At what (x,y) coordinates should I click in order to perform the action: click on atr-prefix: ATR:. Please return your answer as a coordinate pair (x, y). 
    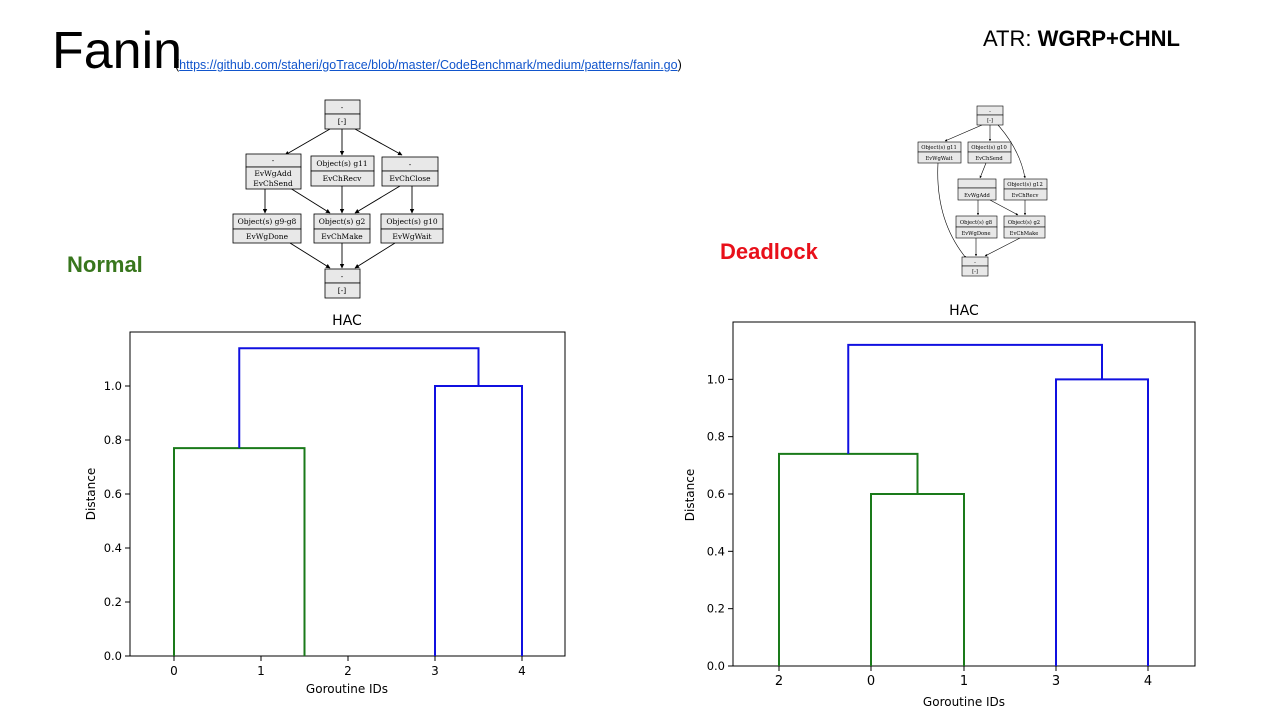
    Looking at the image, I should click on (1010, 38).